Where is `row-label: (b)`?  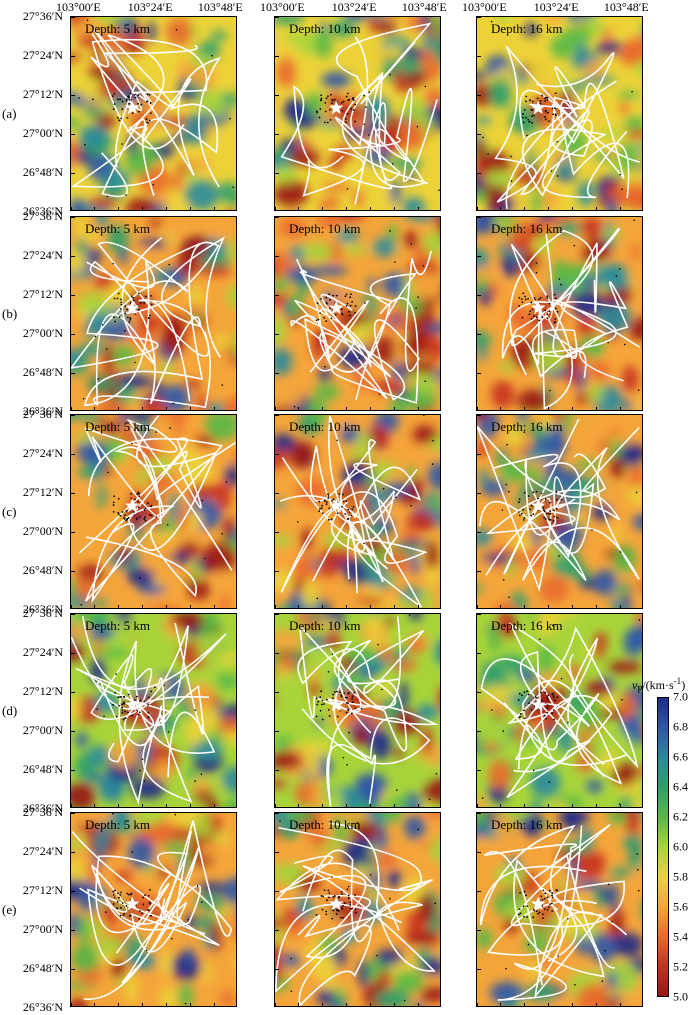
row-label: (b) is located at coordinates (9, 314).